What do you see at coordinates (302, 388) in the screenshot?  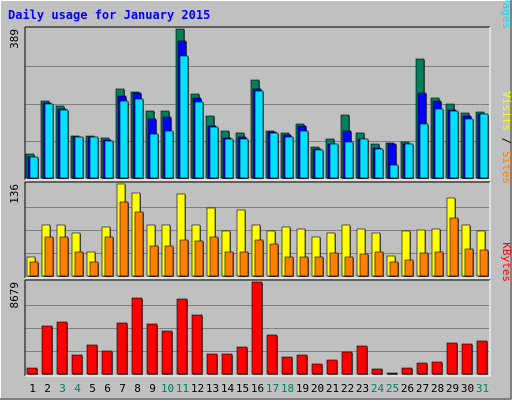 I see `x-tick-label: 19` at bounding box center [302, 388].